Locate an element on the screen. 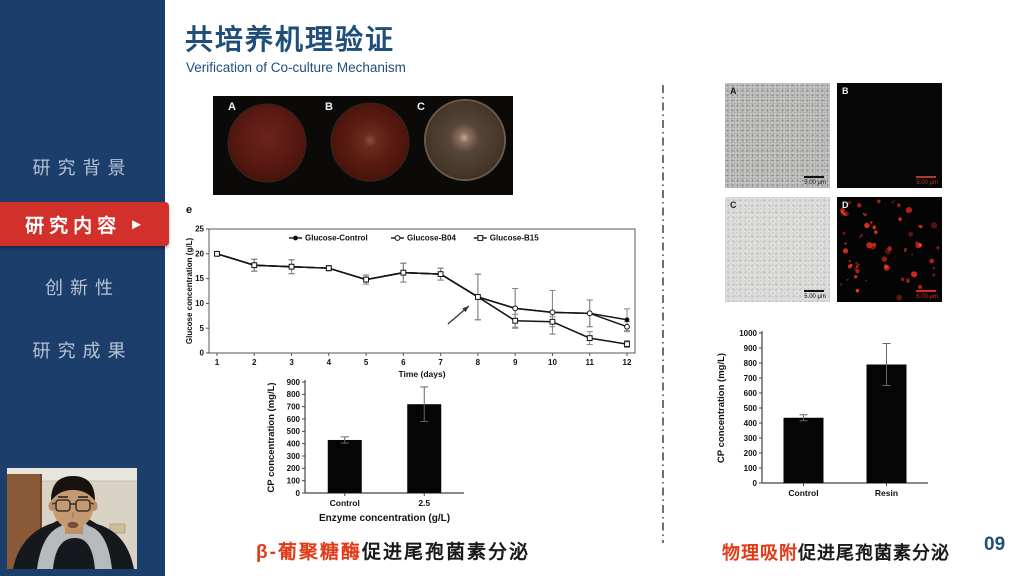  sidebar-item-innovation: 创新性 is located at coordinates (82, 288).